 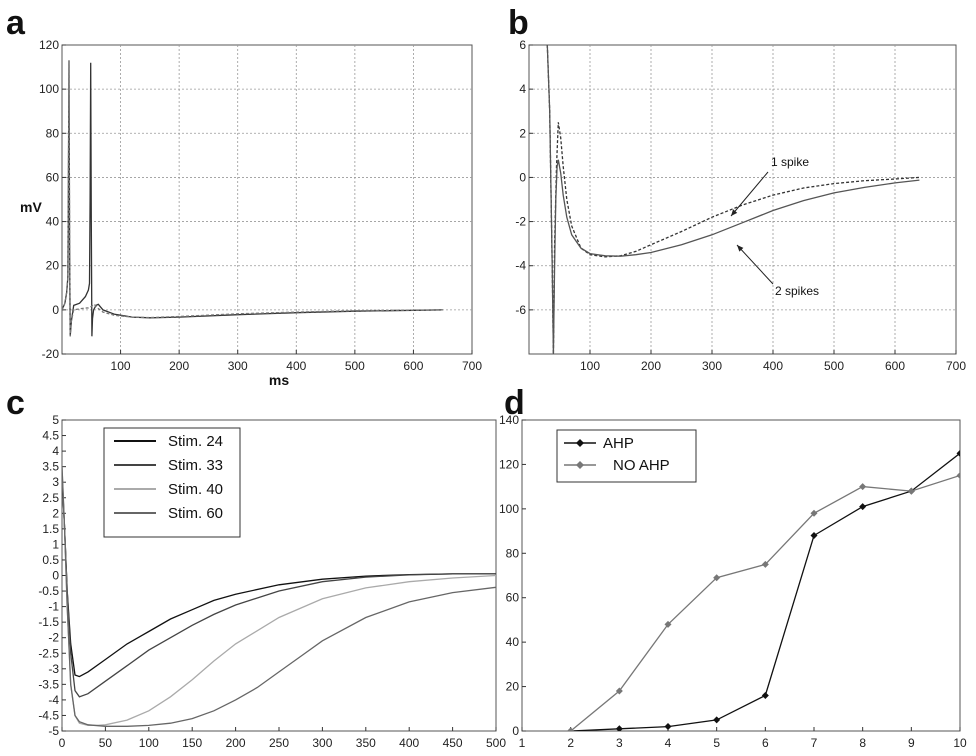 I want to click on y-tick-label: -1, so click(x=53, y=607).